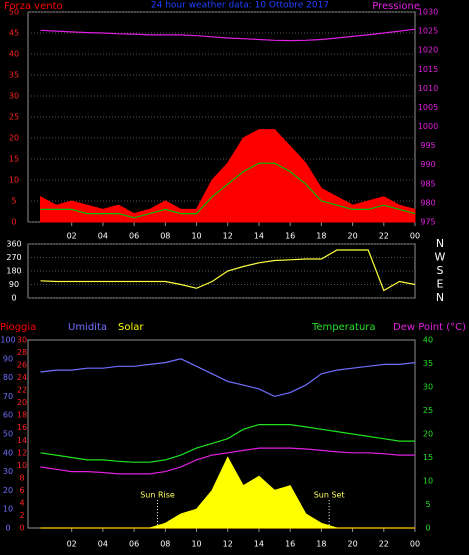 The image size is (469, 555). Describe the element at coordinates (427, 183) in the screenshot. I see `y2-tick-label: 985` at that location.